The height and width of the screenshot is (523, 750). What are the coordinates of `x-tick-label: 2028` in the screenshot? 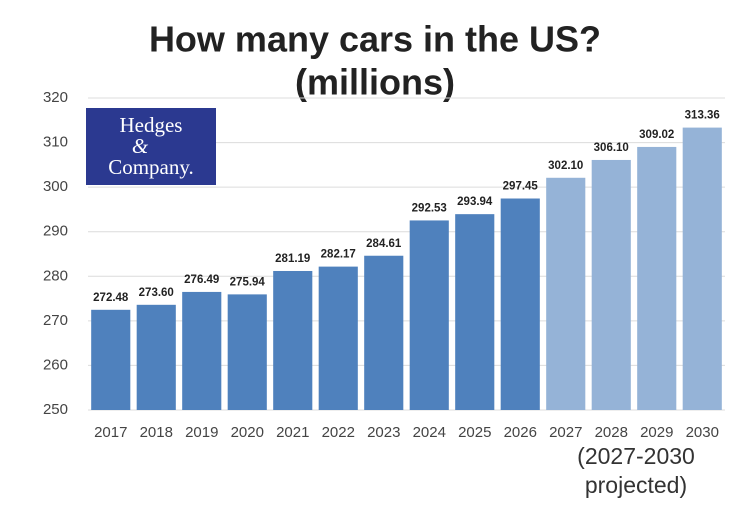 It's located at (611, 432).